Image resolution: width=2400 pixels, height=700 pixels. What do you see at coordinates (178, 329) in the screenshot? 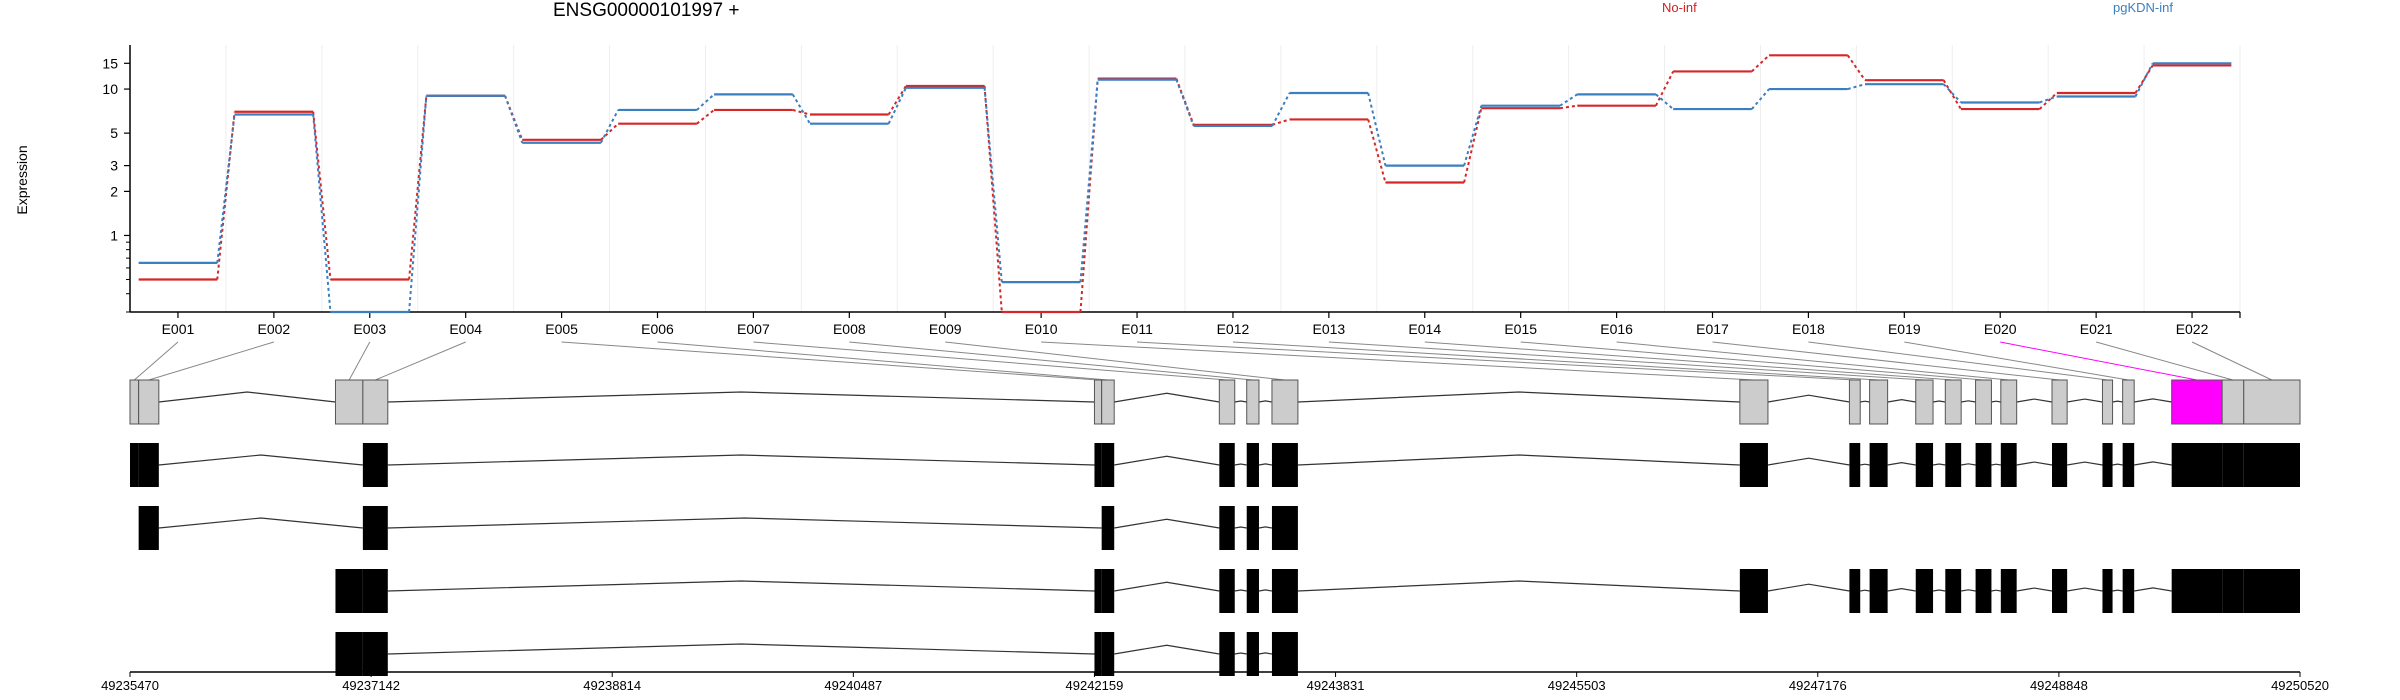
I see `x-tick-label: E001` at bounding box center [178, 329].